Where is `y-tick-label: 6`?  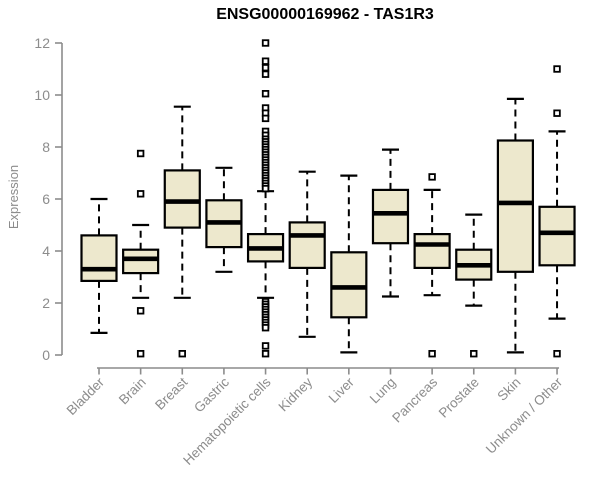 y-tick-label: 6 is located at coordinates (46, 199).